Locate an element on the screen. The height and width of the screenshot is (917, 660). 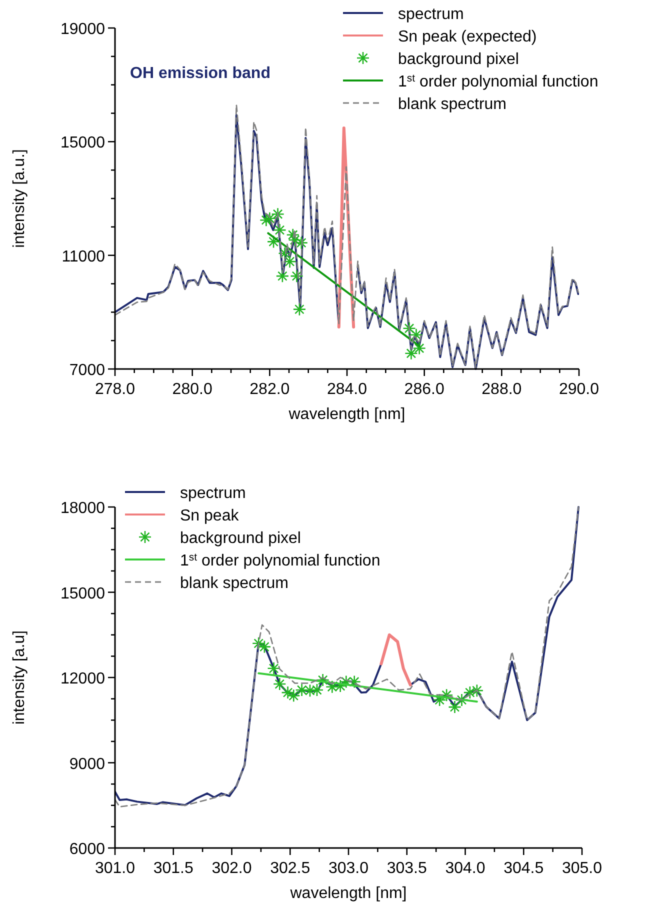
x-tick-label: 288.0 is located at coordinates (502, 389).